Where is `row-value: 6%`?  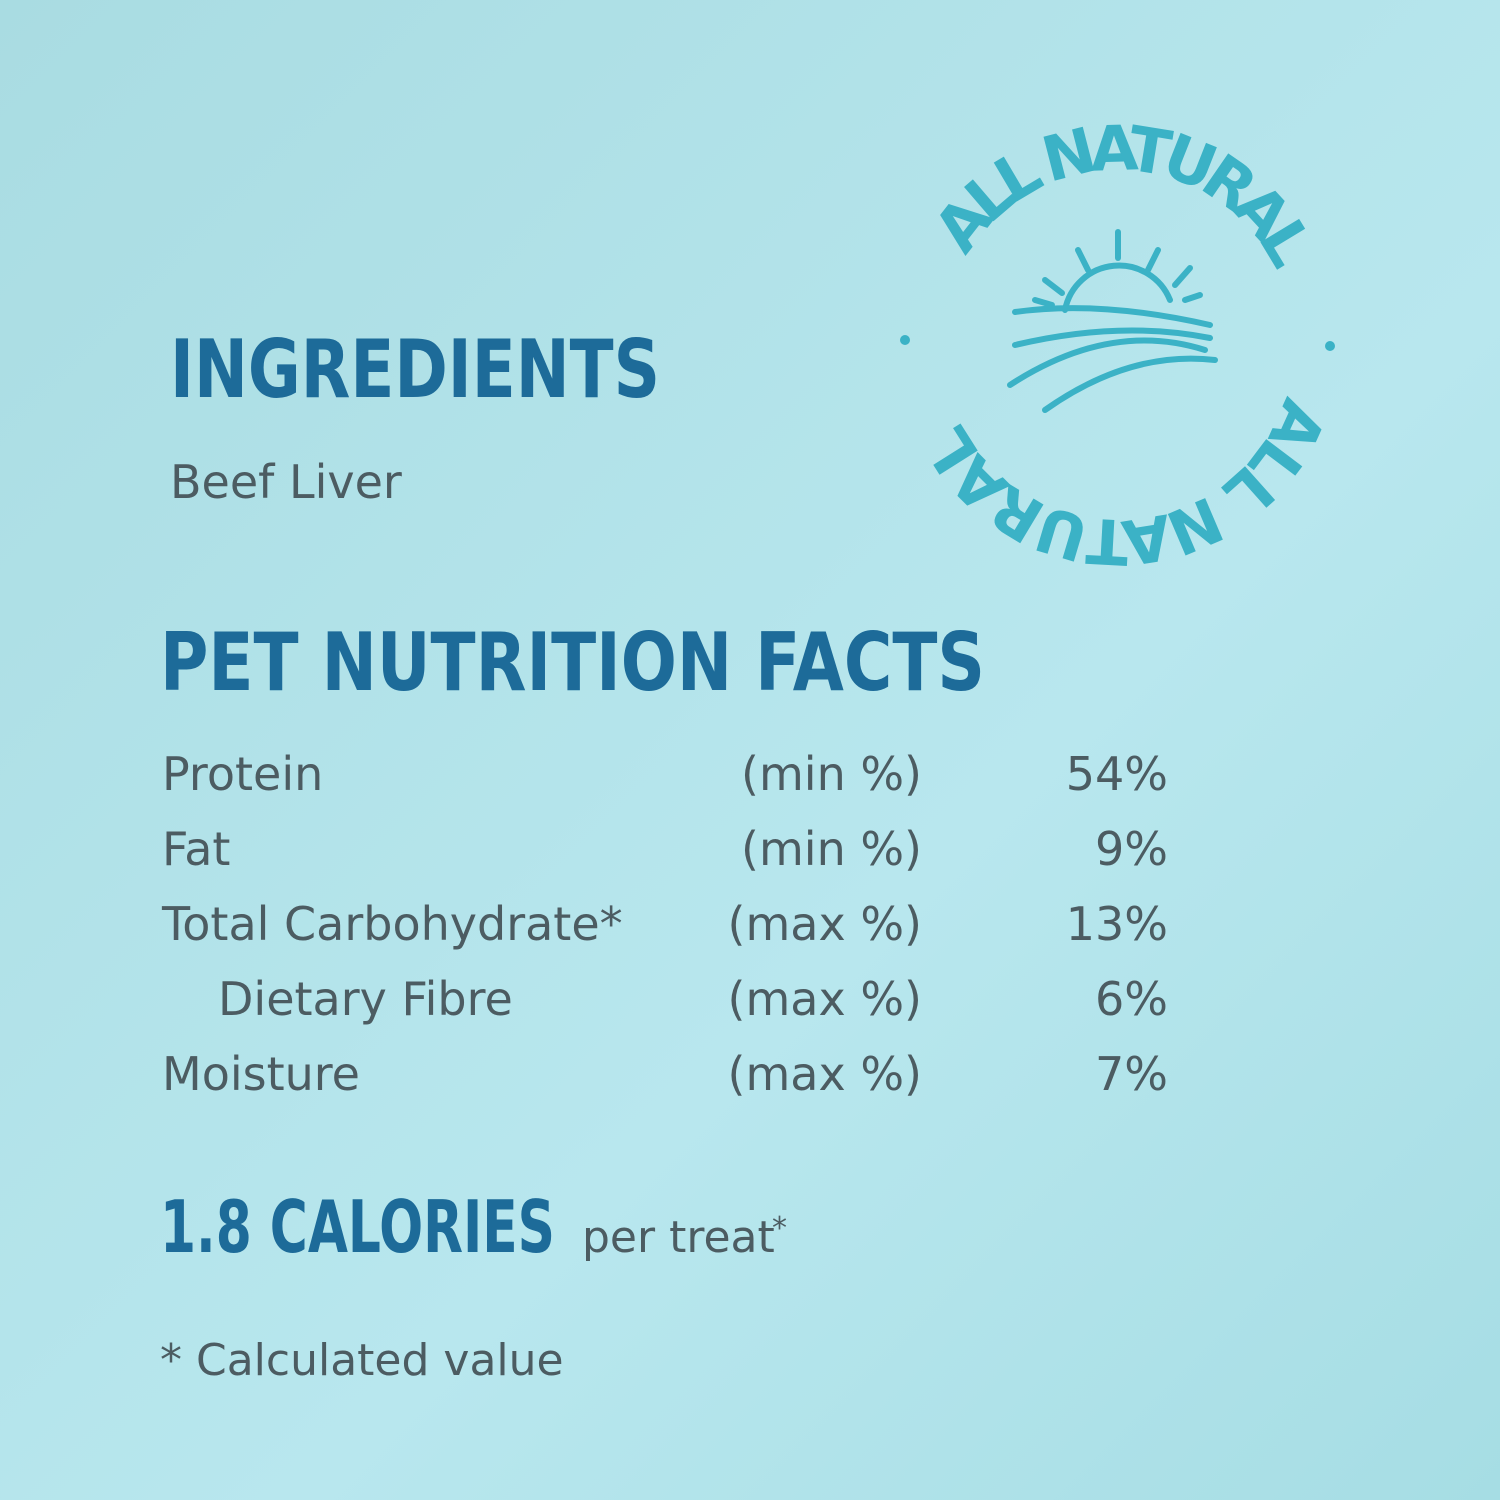 row-value: 6% is located at coordinates (1131, 999).